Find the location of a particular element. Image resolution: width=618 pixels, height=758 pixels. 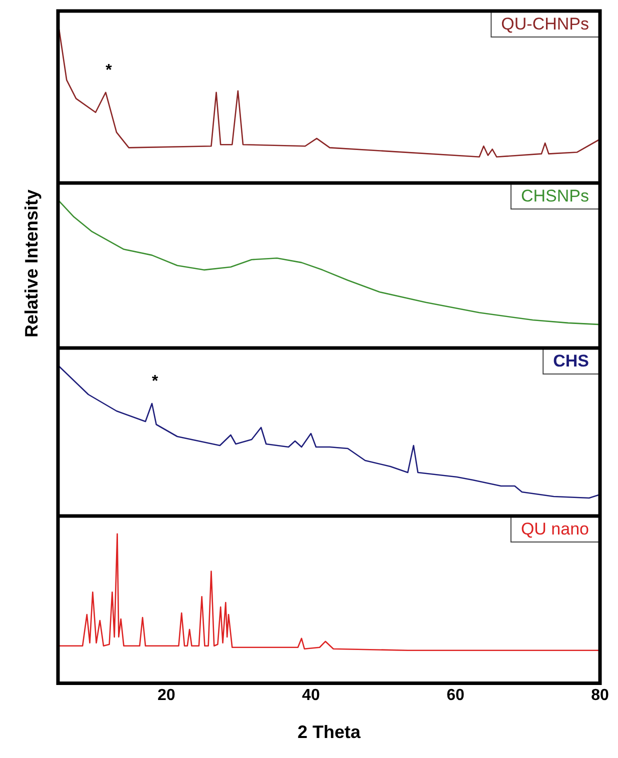

text: QU nano is located at coordinates (555, 529).